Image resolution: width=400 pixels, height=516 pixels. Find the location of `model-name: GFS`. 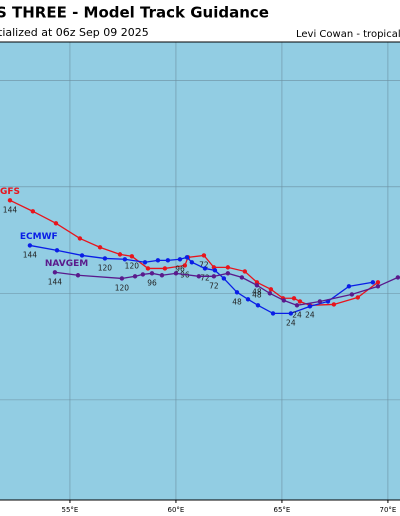

model-name: GFS is located at coordinates (10, 192).